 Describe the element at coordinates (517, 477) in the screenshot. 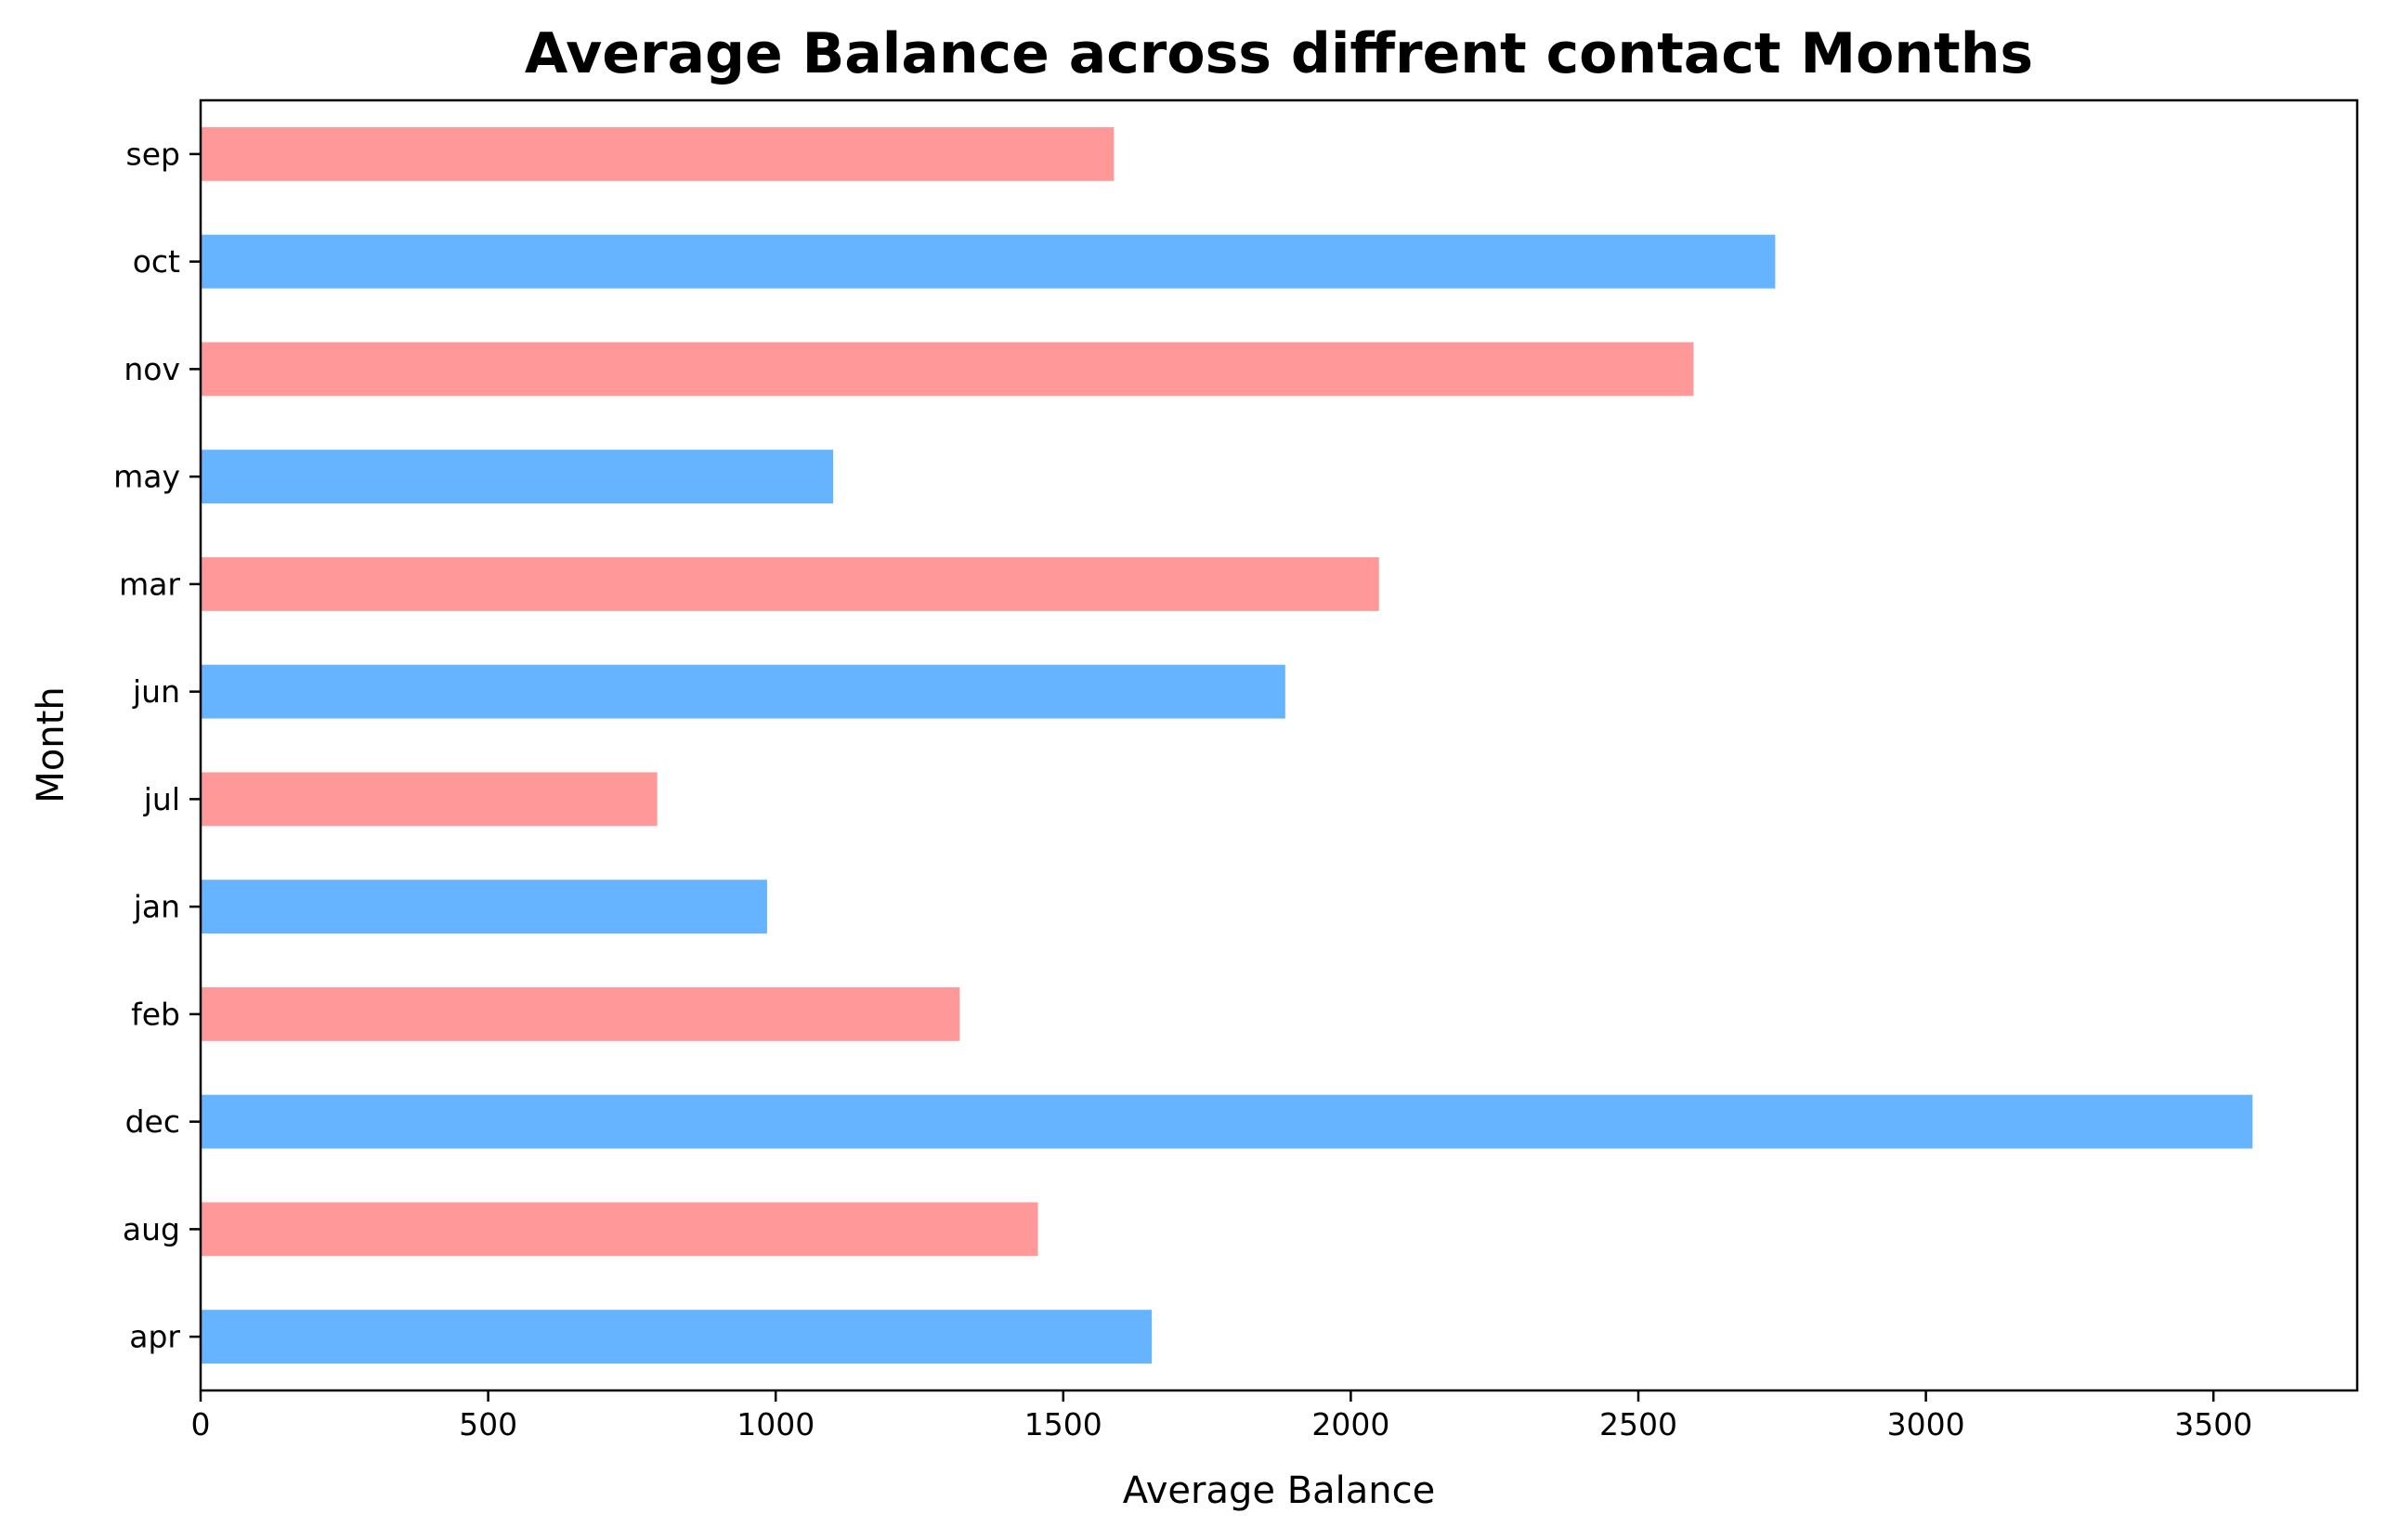

I see `bar-may` at that location.